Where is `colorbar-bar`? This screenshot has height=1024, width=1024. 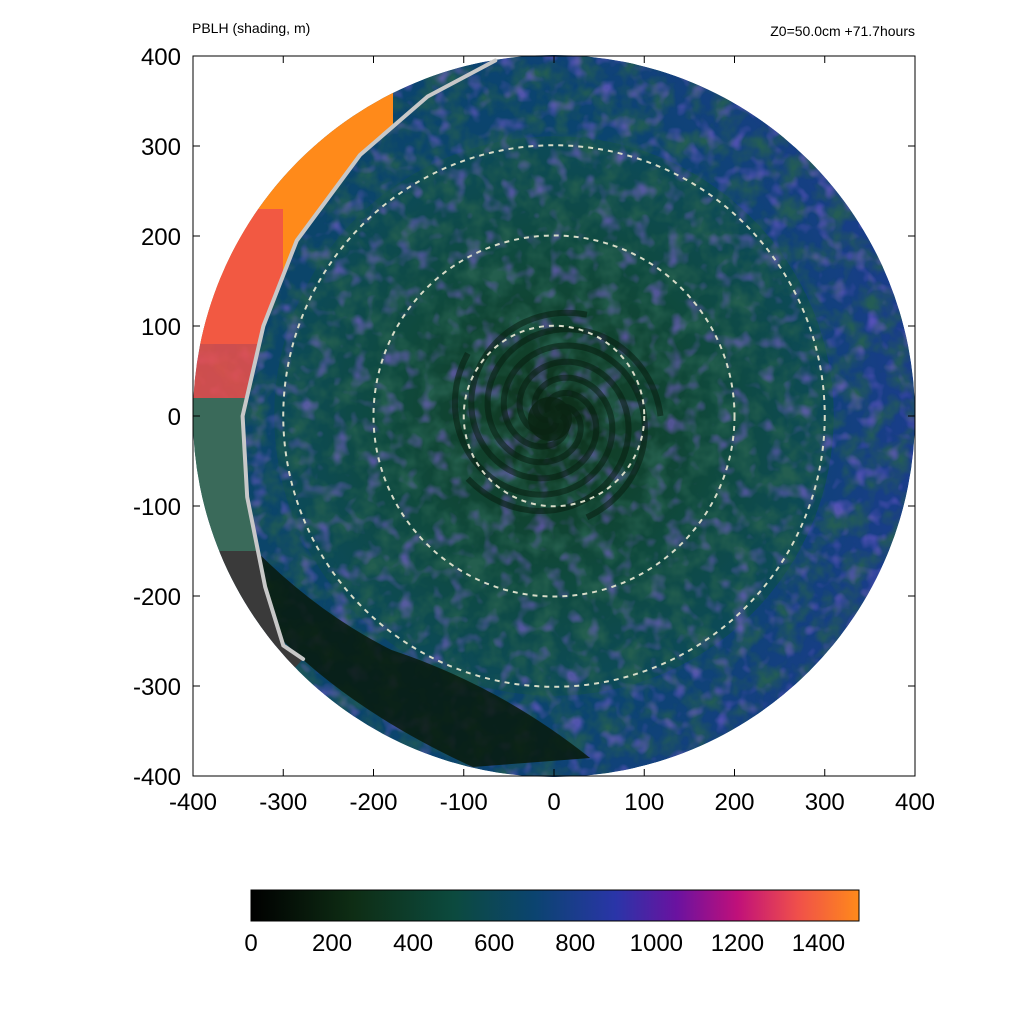 colorbar-bar is located at coordinates (555, 905).